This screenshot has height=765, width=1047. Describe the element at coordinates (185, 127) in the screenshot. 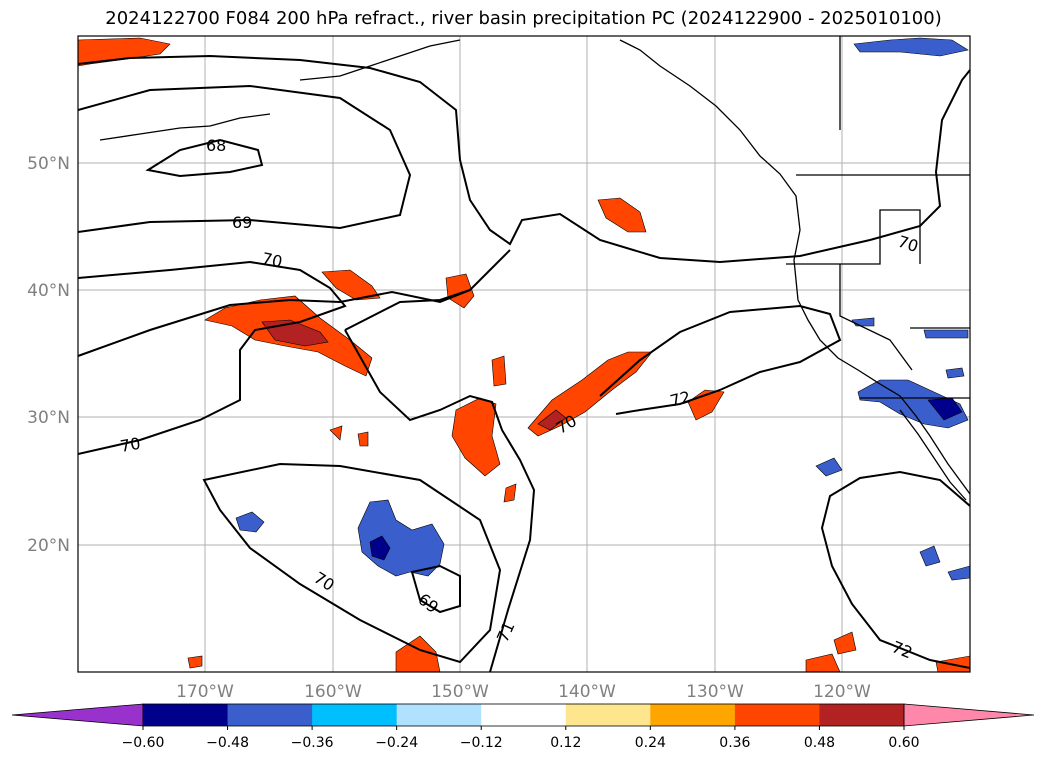

I see `aleutian-islands-coastline` at that location.